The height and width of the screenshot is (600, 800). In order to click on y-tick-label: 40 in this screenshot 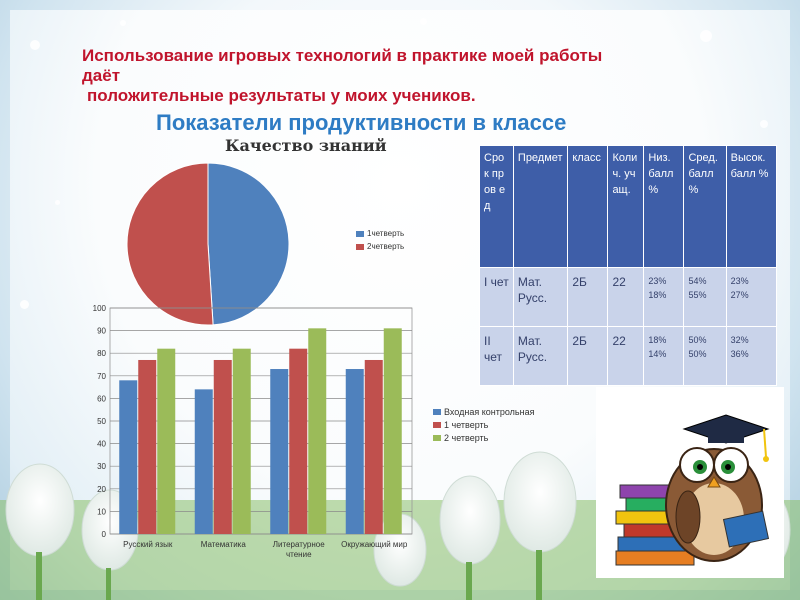, I will do `click(101, 444)`.